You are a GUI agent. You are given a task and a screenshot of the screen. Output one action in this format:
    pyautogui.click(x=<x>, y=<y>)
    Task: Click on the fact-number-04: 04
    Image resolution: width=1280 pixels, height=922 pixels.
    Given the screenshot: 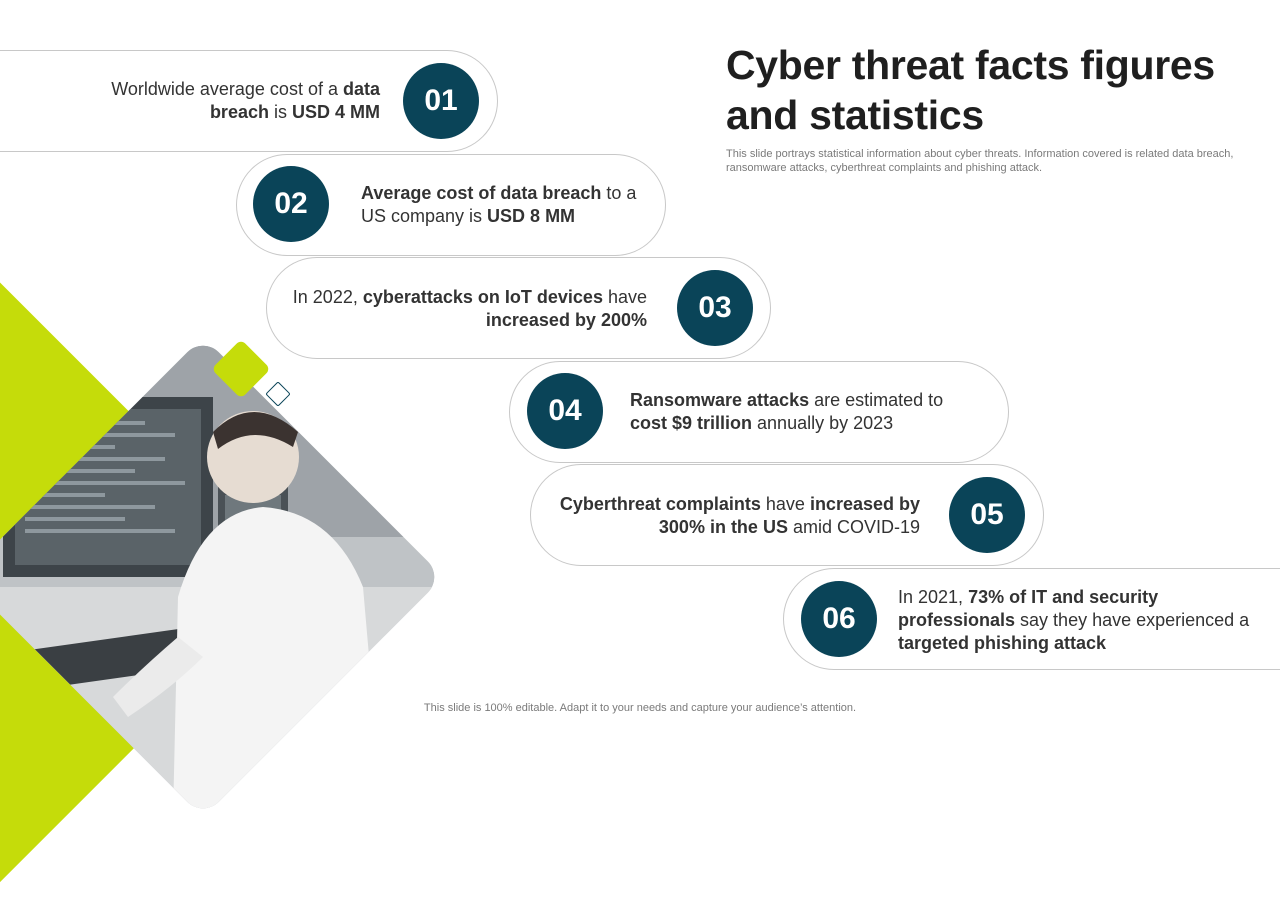 What is the action you would take?
    pyautogui.click(x=565, y=411)
    